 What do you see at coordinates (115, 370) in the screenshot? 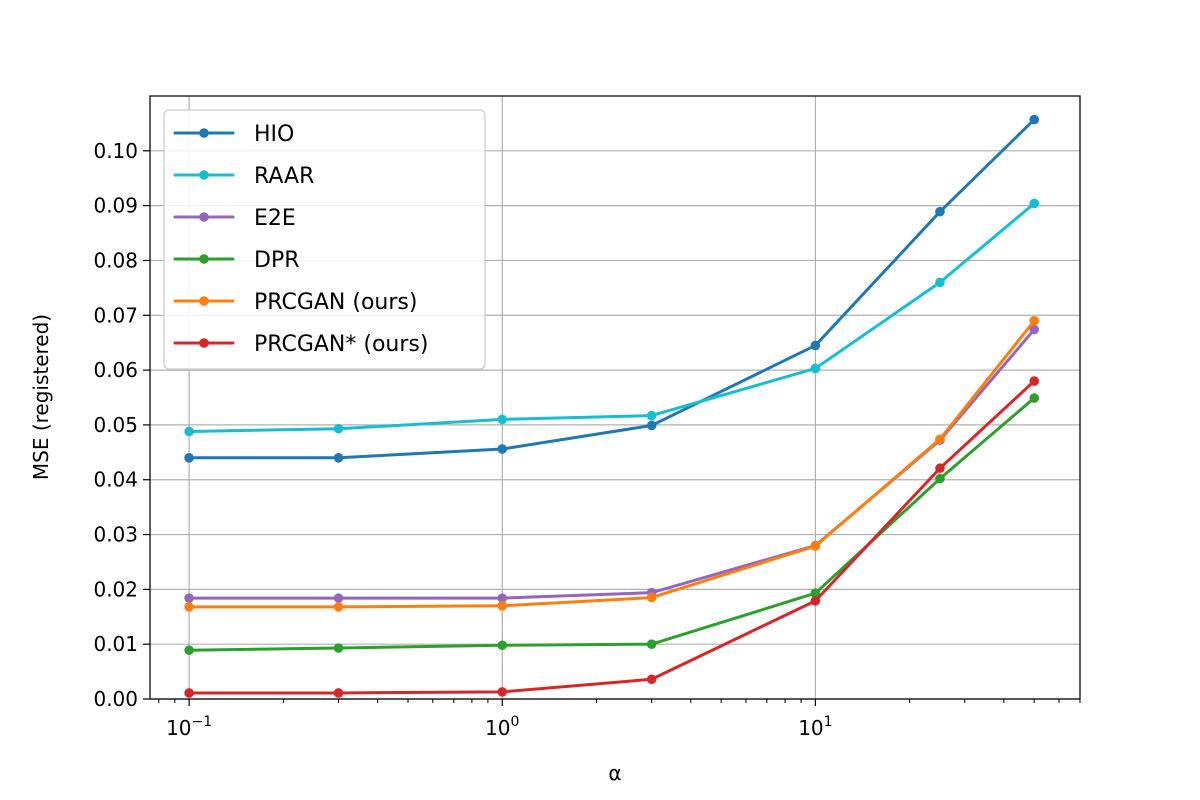
I see `y-tick-label: 0.06` at bounding box center [115, 370].